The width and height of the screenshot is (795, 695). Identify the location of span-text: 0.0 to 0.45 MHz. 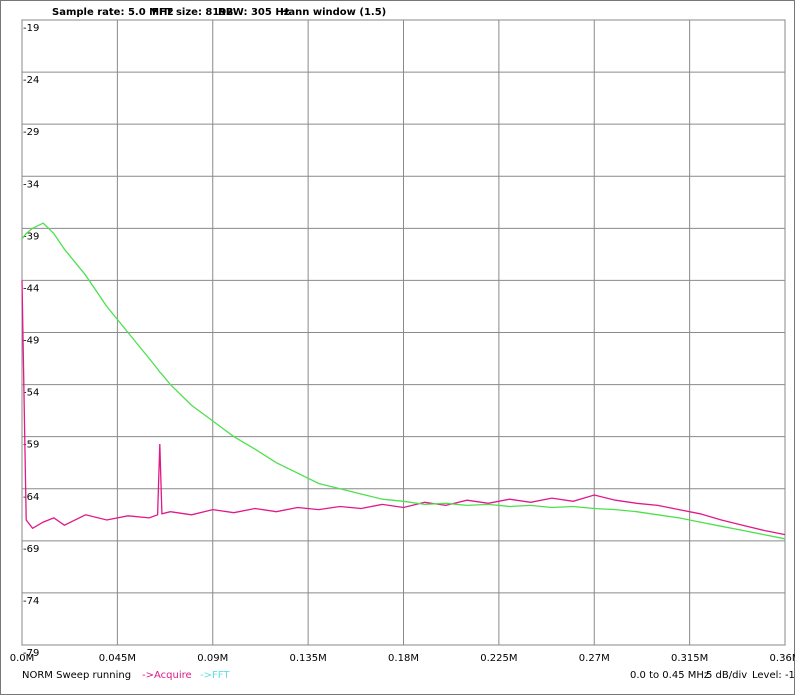
(669, 675).